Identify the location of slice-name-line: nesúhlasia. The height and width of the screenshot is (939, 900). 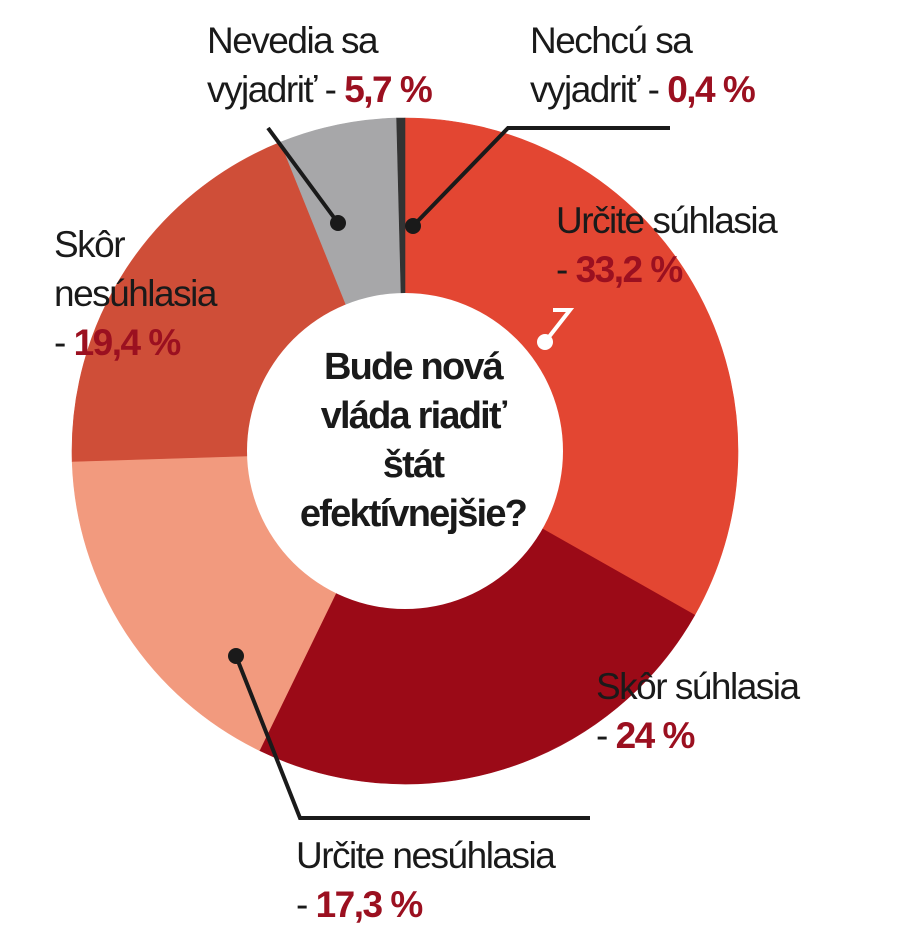
(135, 293).